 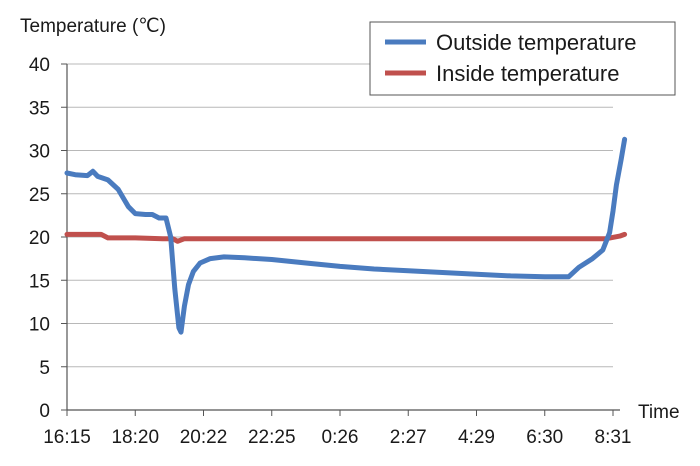 I want to click on x-tick-label: 22:25, so click(x=272, y=437).